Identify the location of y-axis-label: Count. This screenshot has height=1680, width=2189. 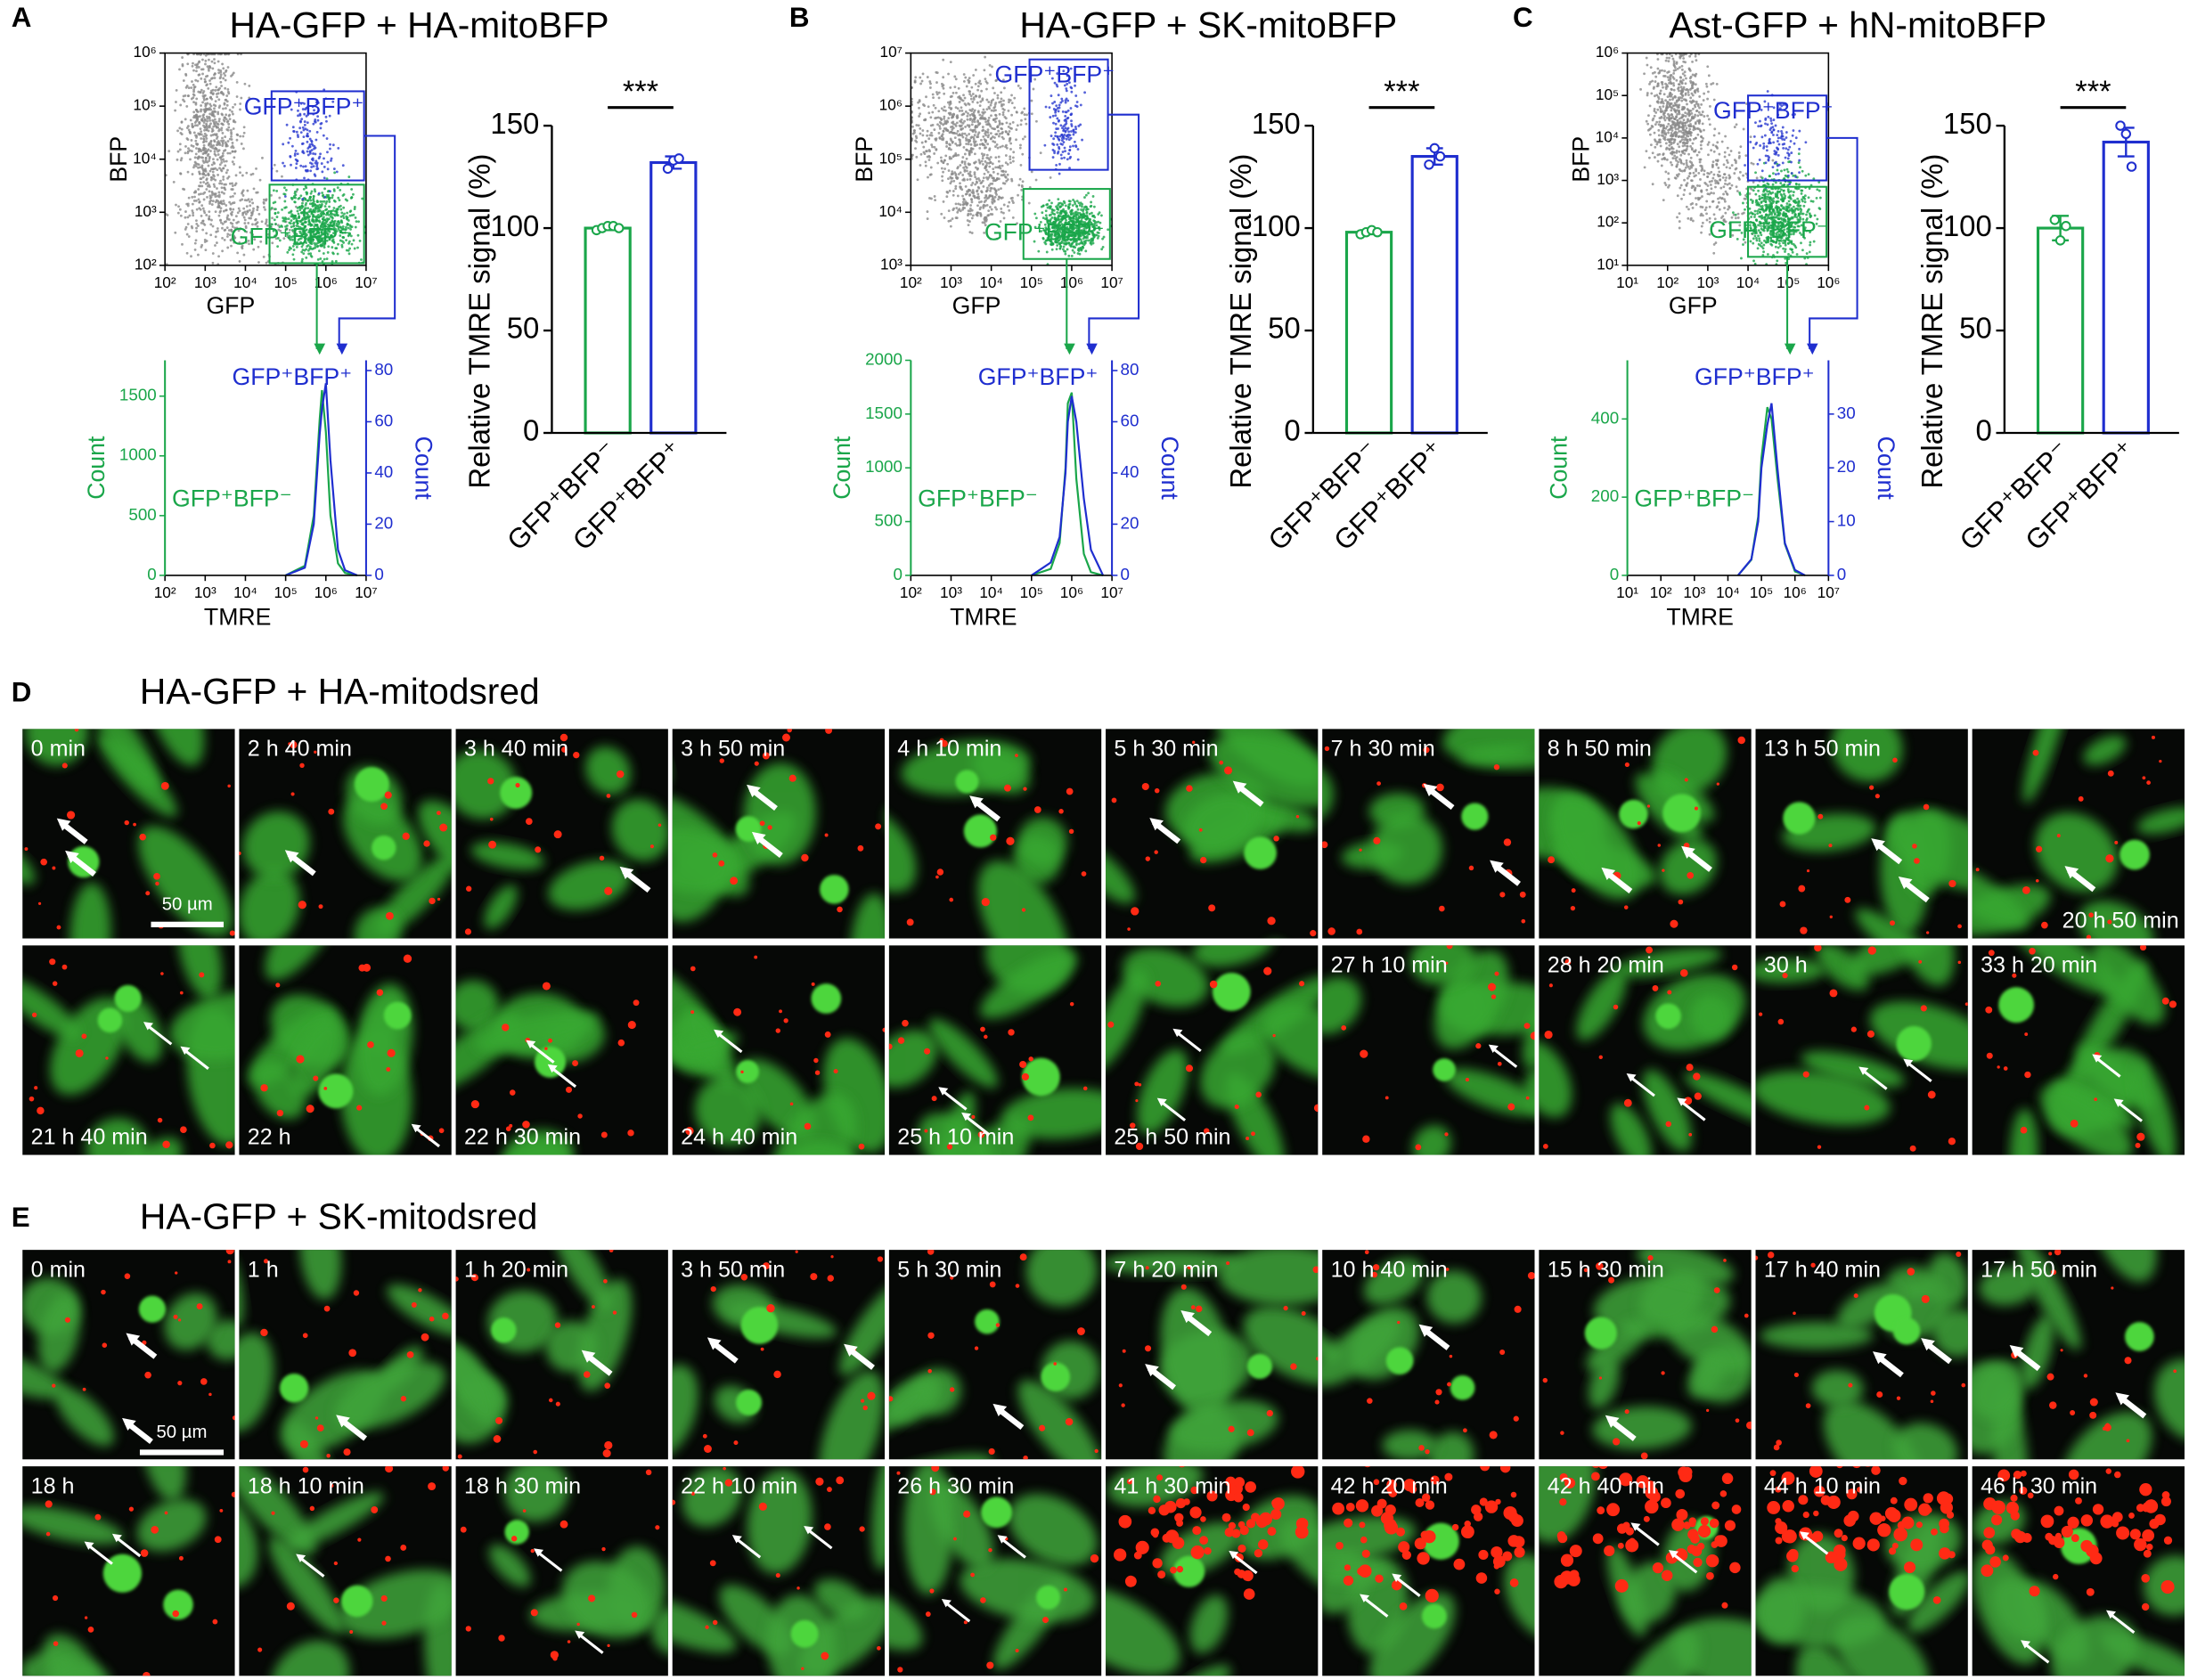
(96, 468).